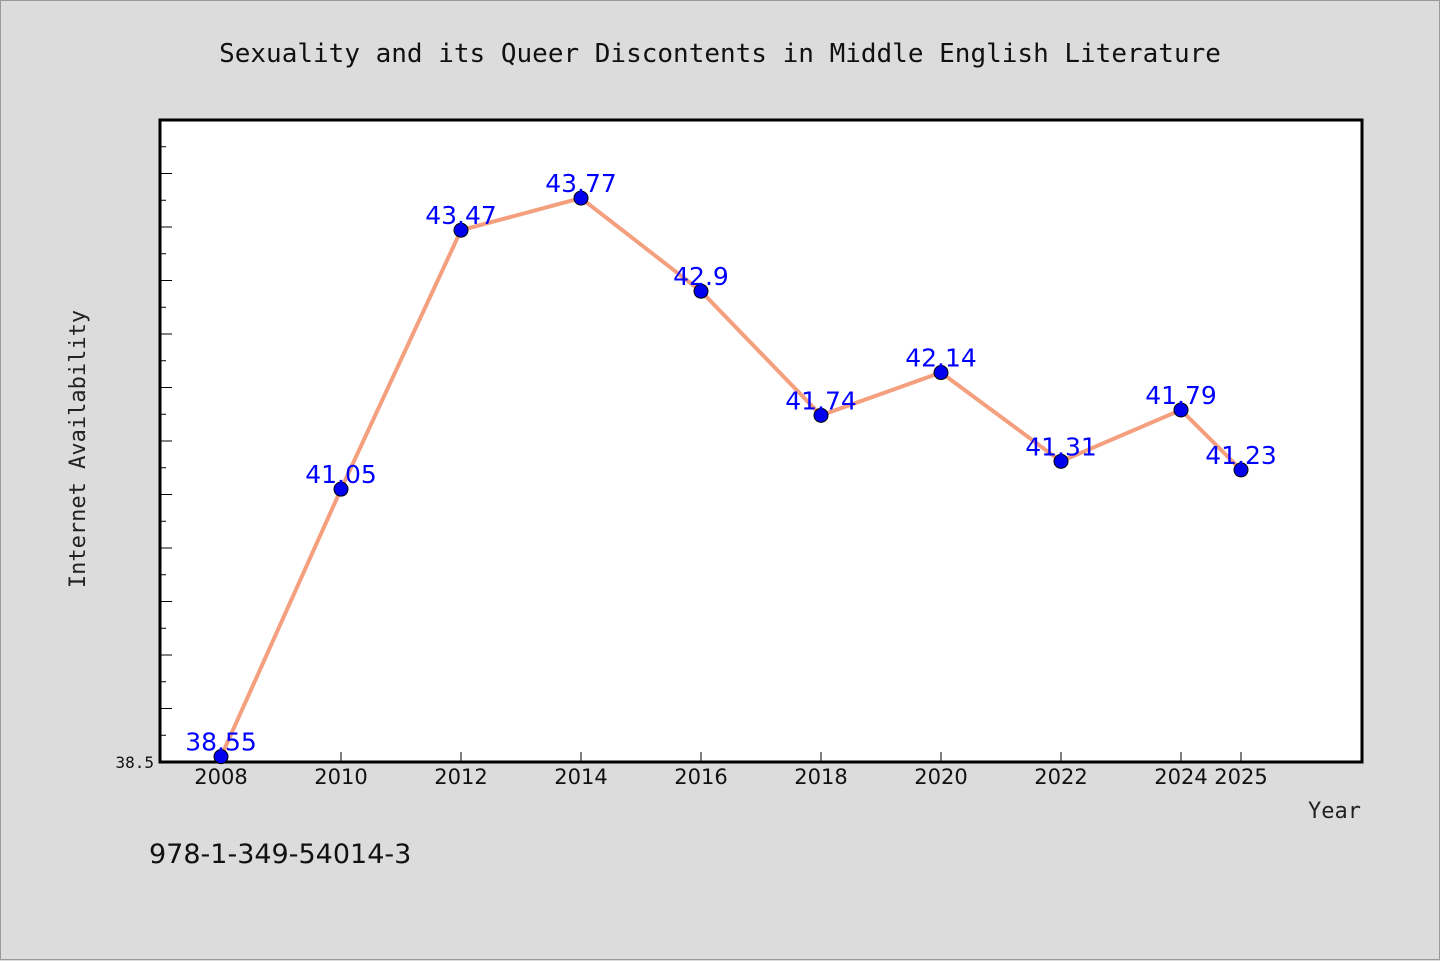  Describe the element at coordinates (581, 183) in the screenshot. I see `data-label: 43.77` at that location.